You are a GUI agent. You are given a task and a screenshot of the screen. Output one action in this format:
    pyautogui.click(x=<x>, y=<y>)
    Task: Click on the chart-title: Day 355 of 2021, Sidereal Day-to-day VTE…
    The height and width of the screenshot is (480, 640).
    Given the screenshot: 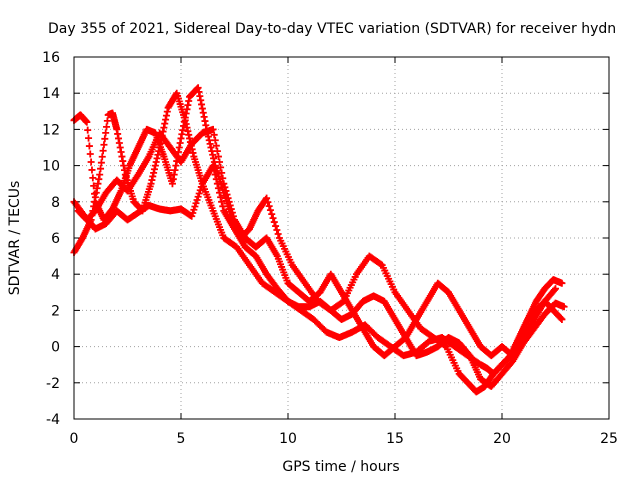 What is the action you would take?
    pyautogui.click(x=332, y=29)
    